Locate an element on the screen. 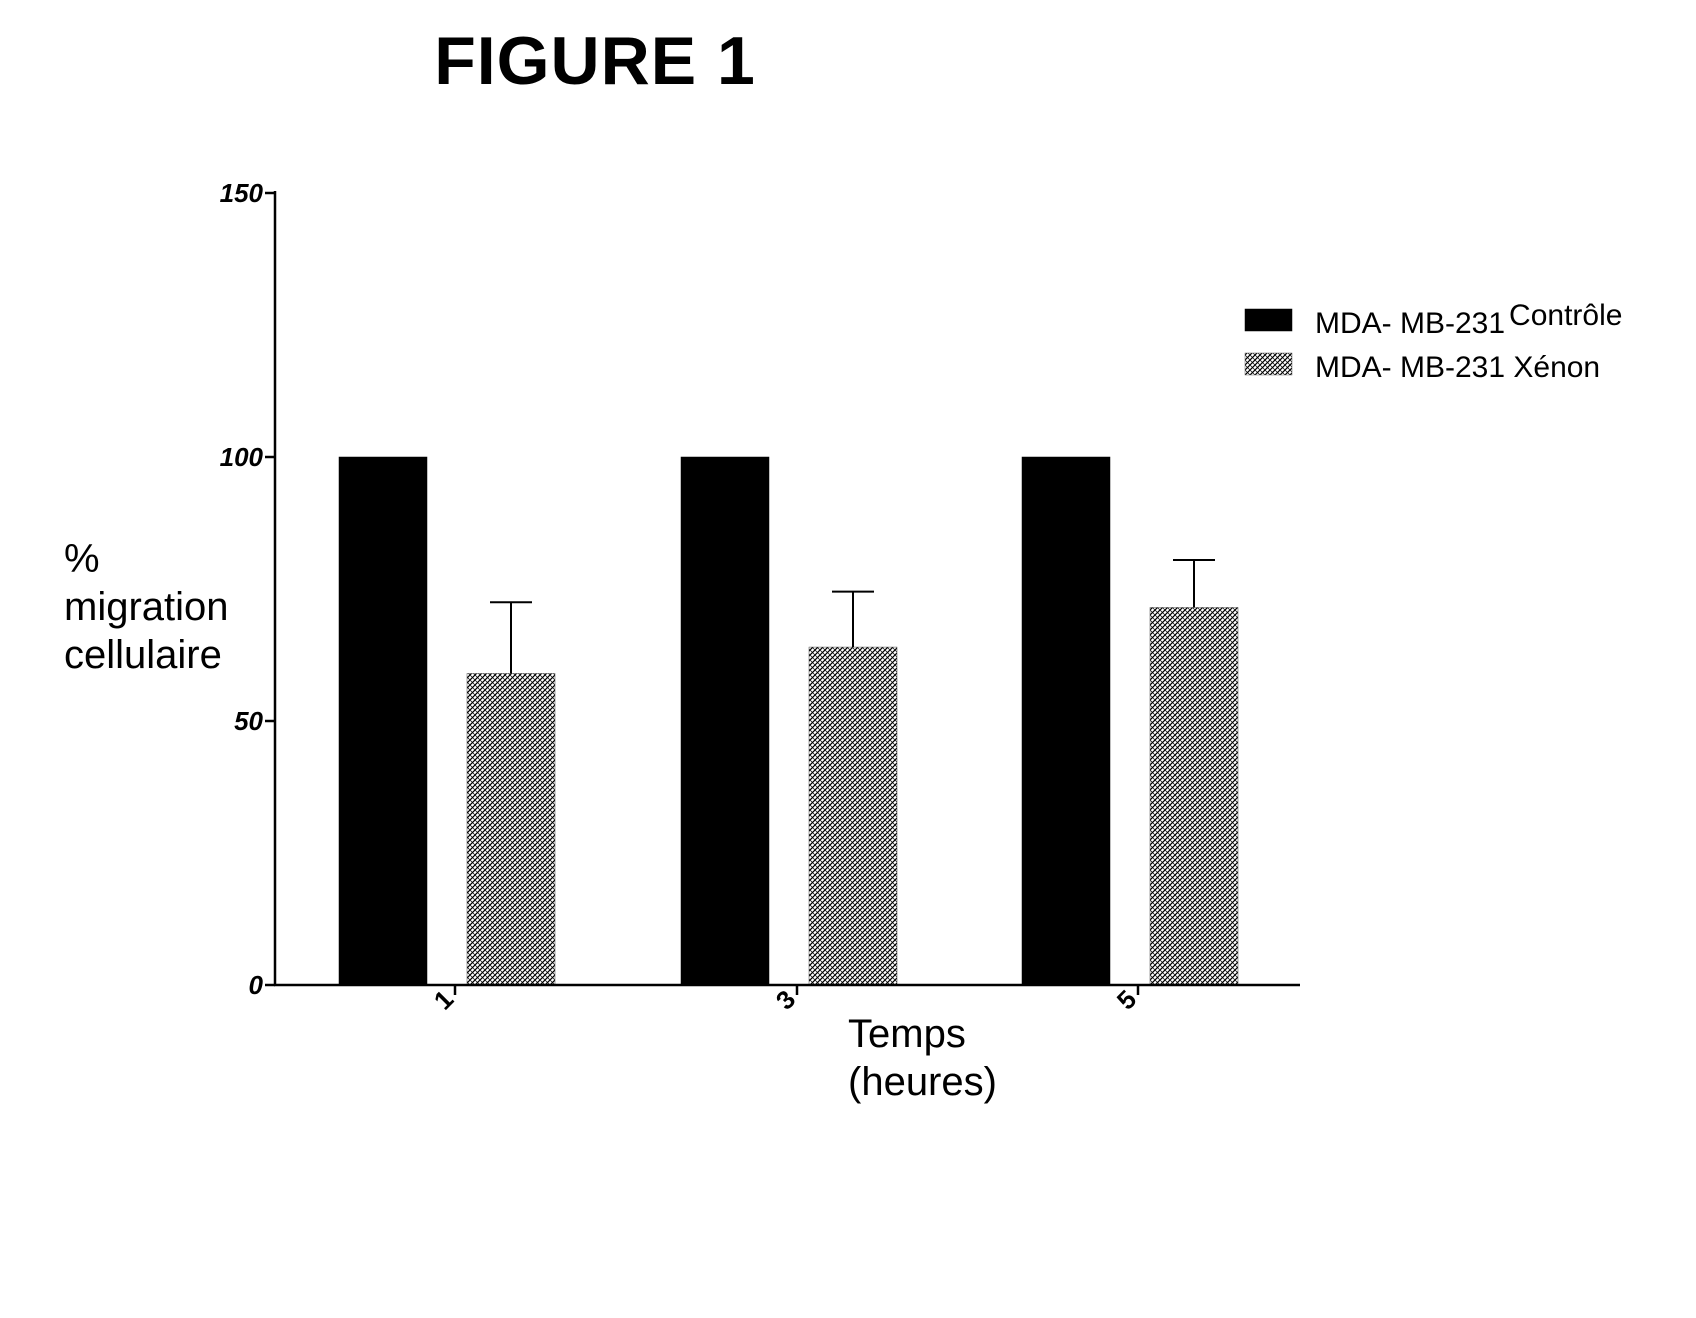  legend-label-control: MDA- MB-231Contrôle is located at coordinates (1468, 319).